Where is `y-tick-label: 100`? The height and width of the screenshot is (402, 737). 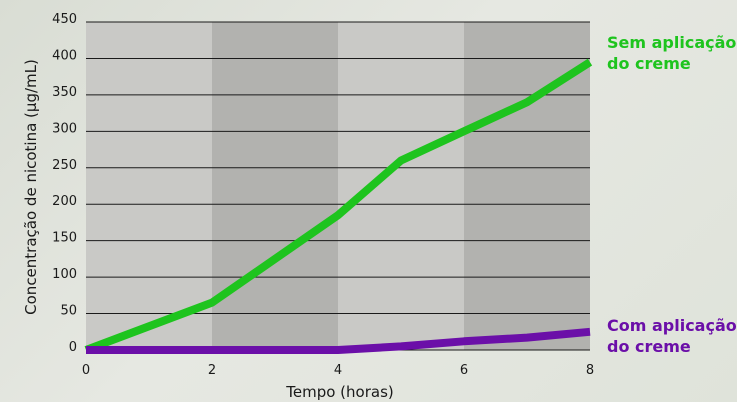 y-tick-label: 100 is located at coordinates (64, 274).